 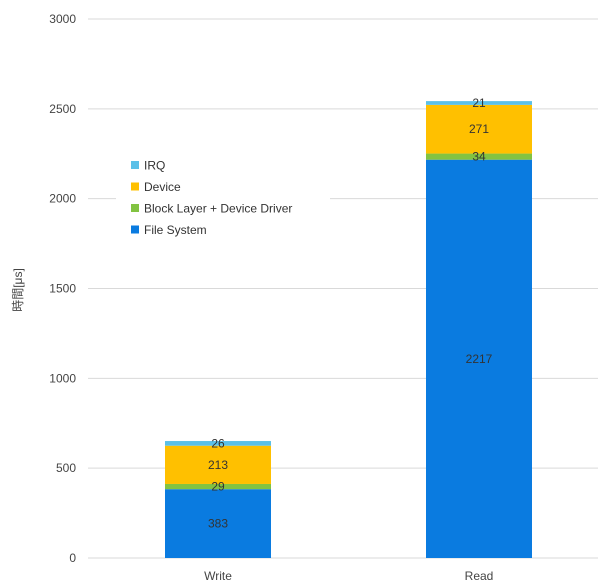 I want to click on legend-label-block-layer-device-driver: Block Layer + Device Driver, so click(x=218, y=209).